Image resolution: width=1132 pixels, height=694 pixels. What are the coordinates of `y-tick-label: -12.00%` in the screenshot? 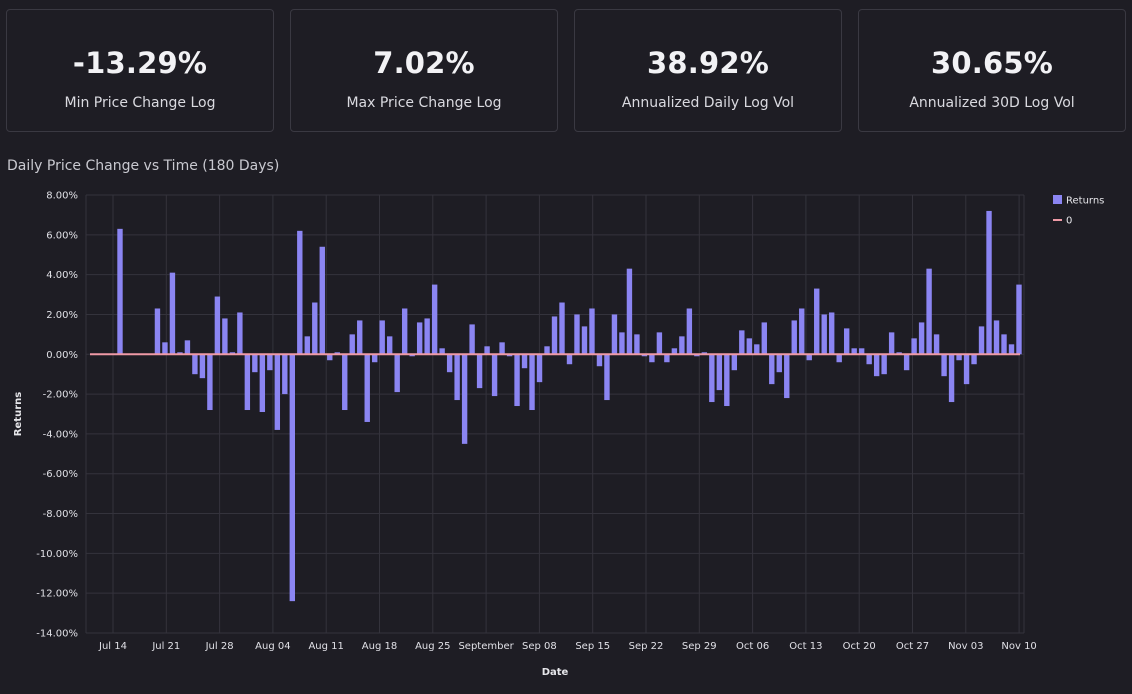 It's located at (57, 594).